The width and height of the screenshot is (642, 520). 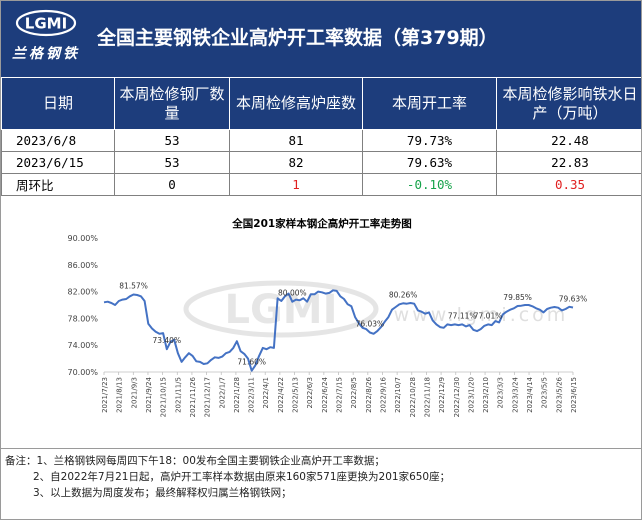 I want to click on header-rate: 本周开工率, so click(x=429, y=103).